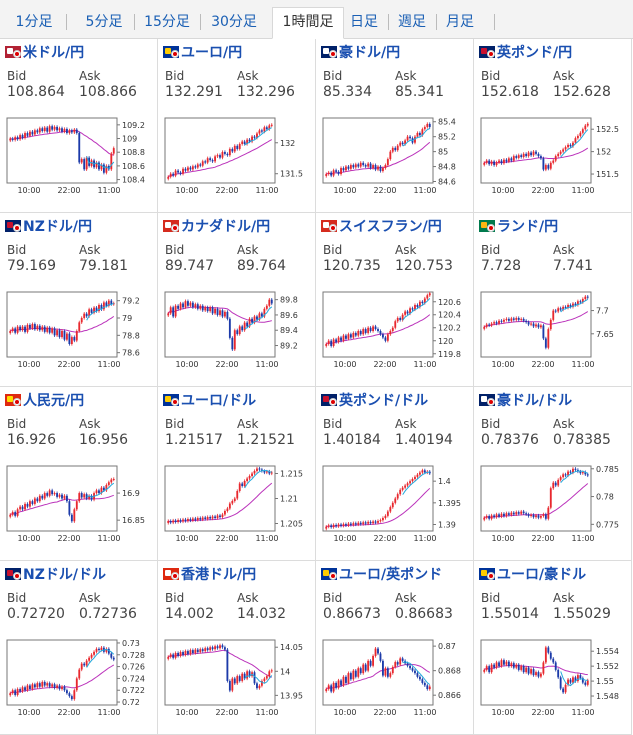  Describe the element at coordinates (34, 22) in the screenshot. I see `tab-1min: 1分足` at that location.